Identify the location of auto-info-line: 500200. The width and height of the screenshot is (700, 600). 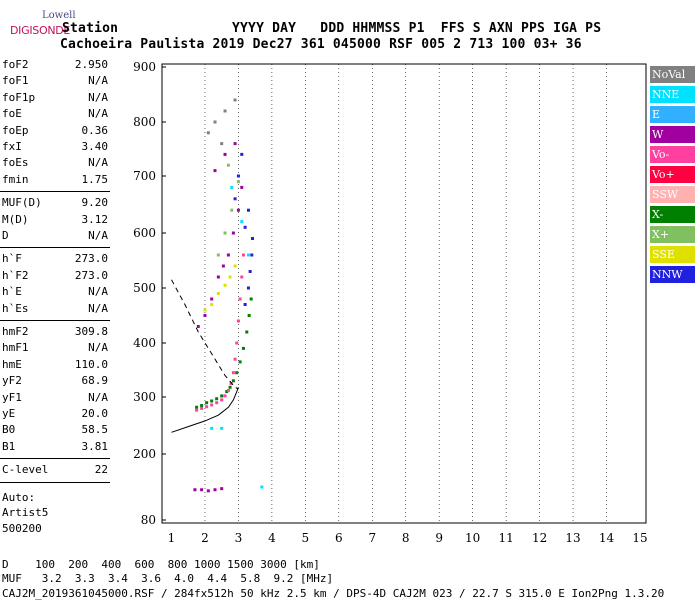
(22, 528).